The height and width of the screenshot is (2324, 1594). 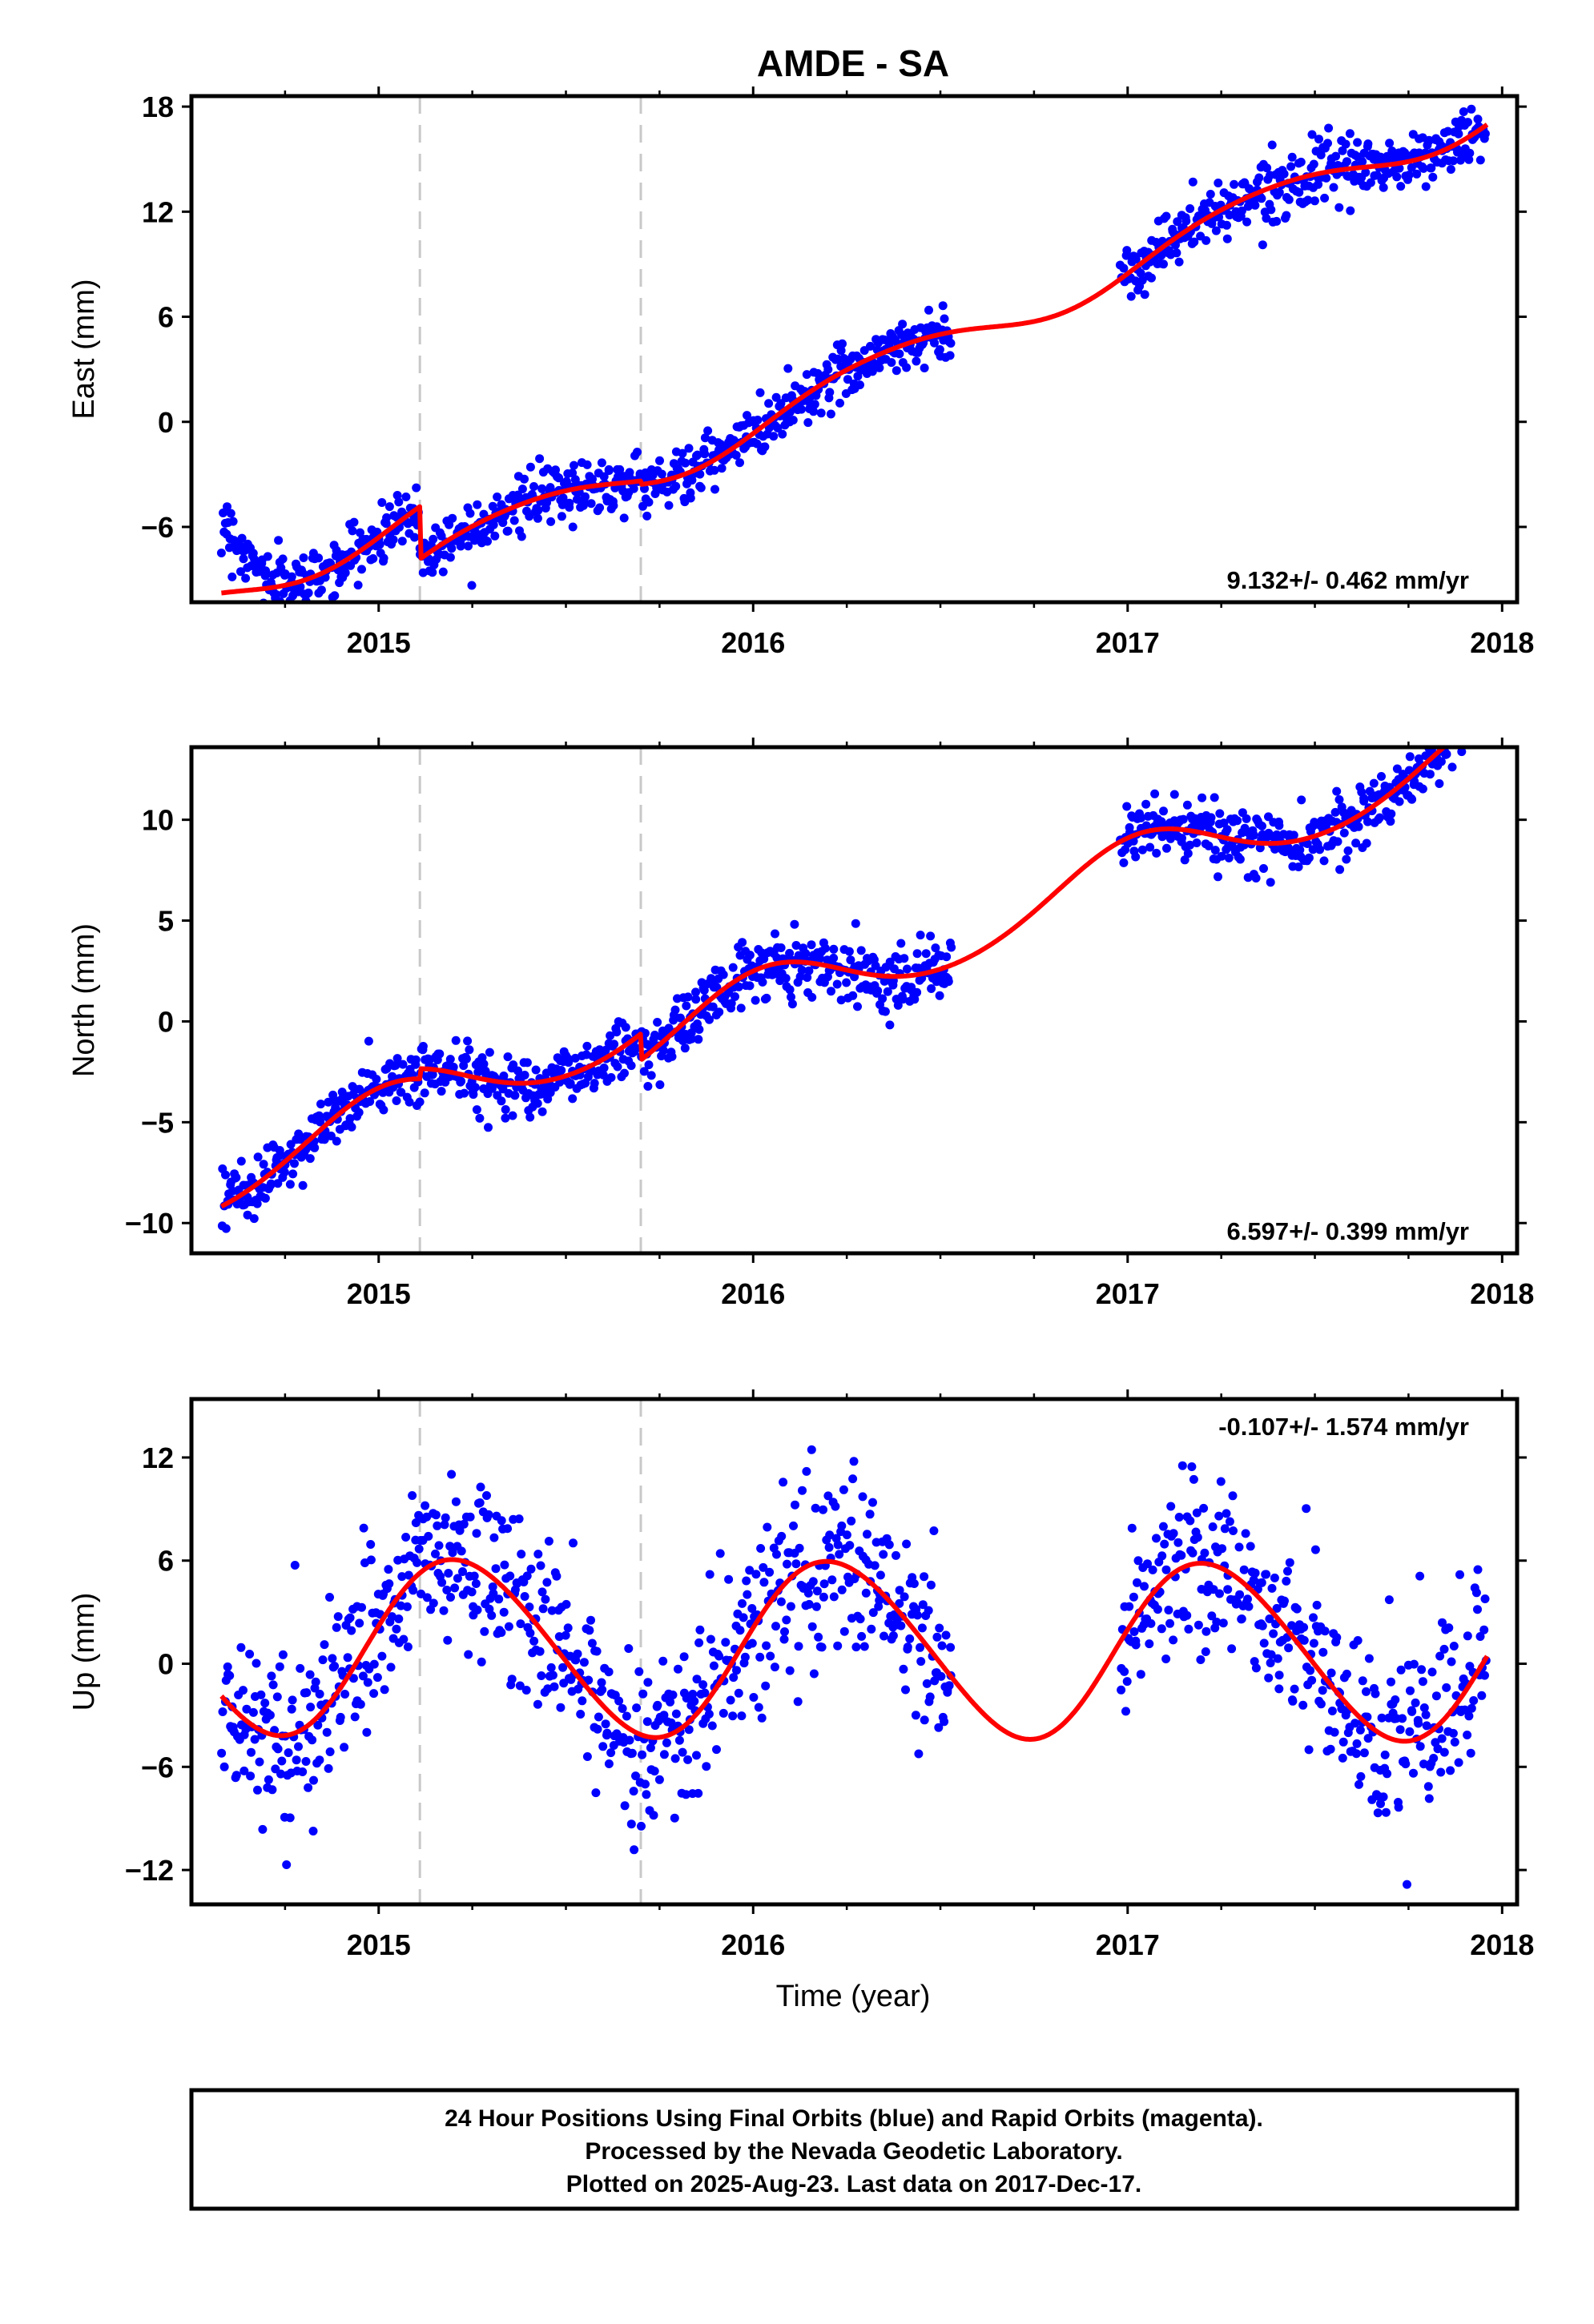 I want to click on y-tick-label: −6, so click(x=157, y=1767).